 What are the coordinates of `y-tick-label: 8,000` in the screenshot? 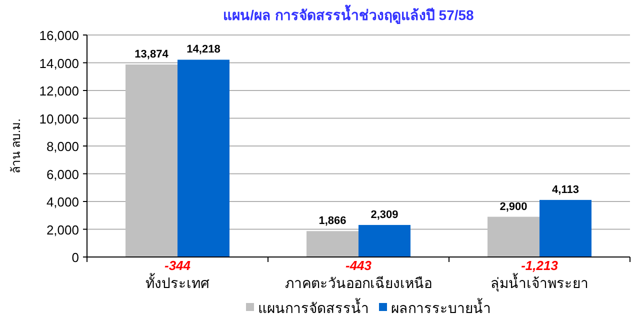 It's located at (62, 146).